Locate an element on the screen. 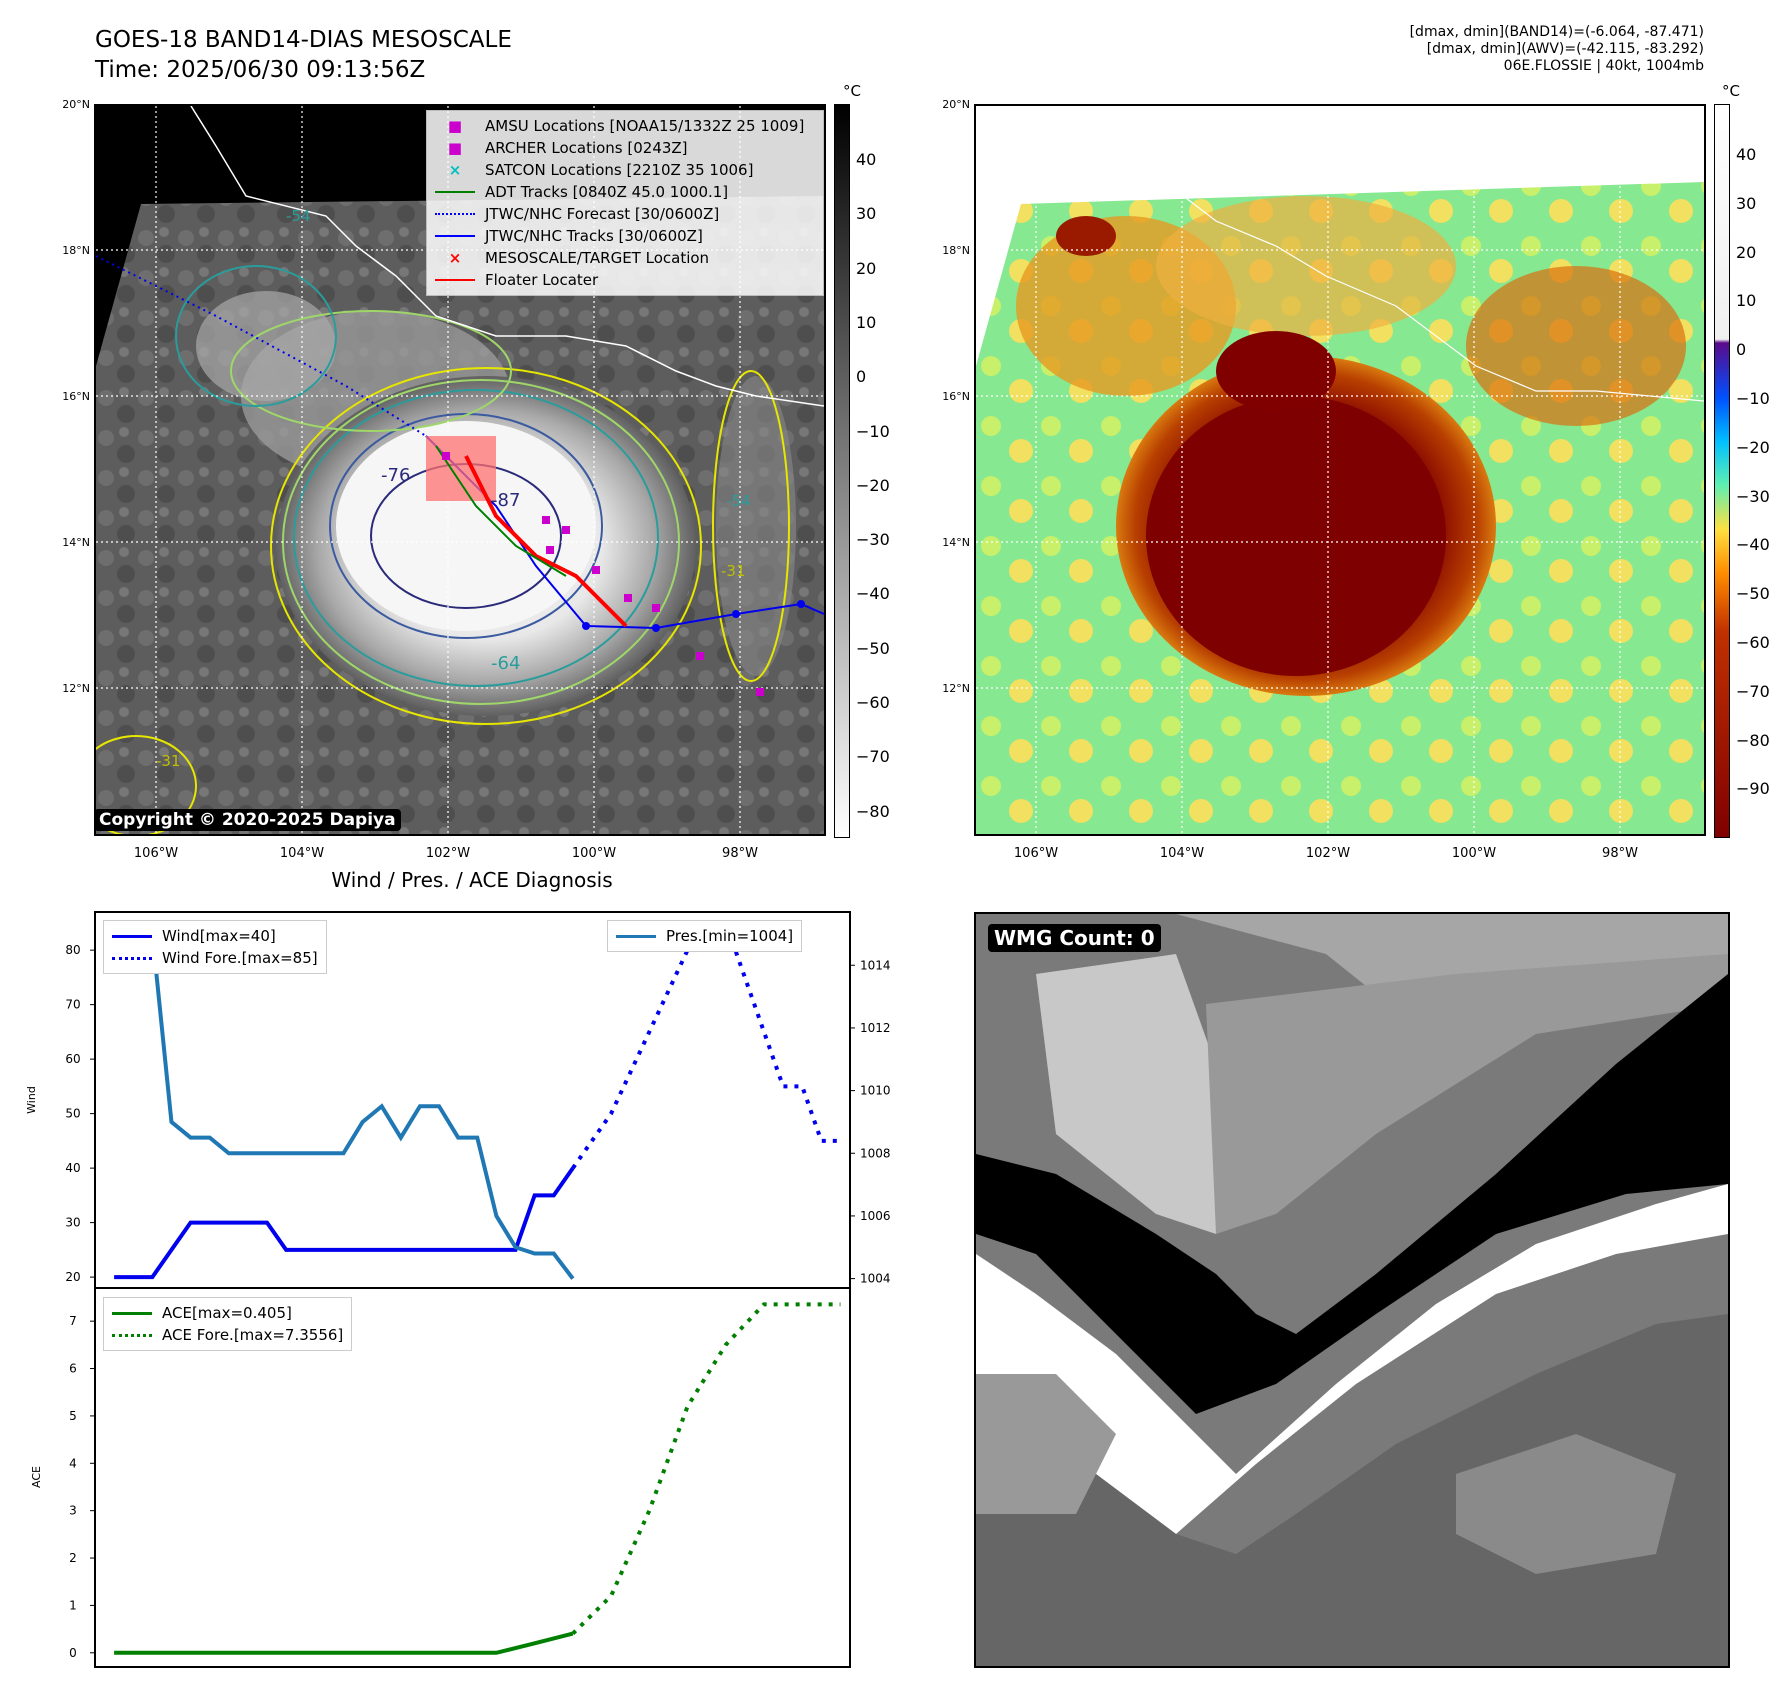 This screenshot has width=1788, height=1694. legend-mesoscale: × MESOSCALE/TARGET Location is located at coordinates (625, 258).